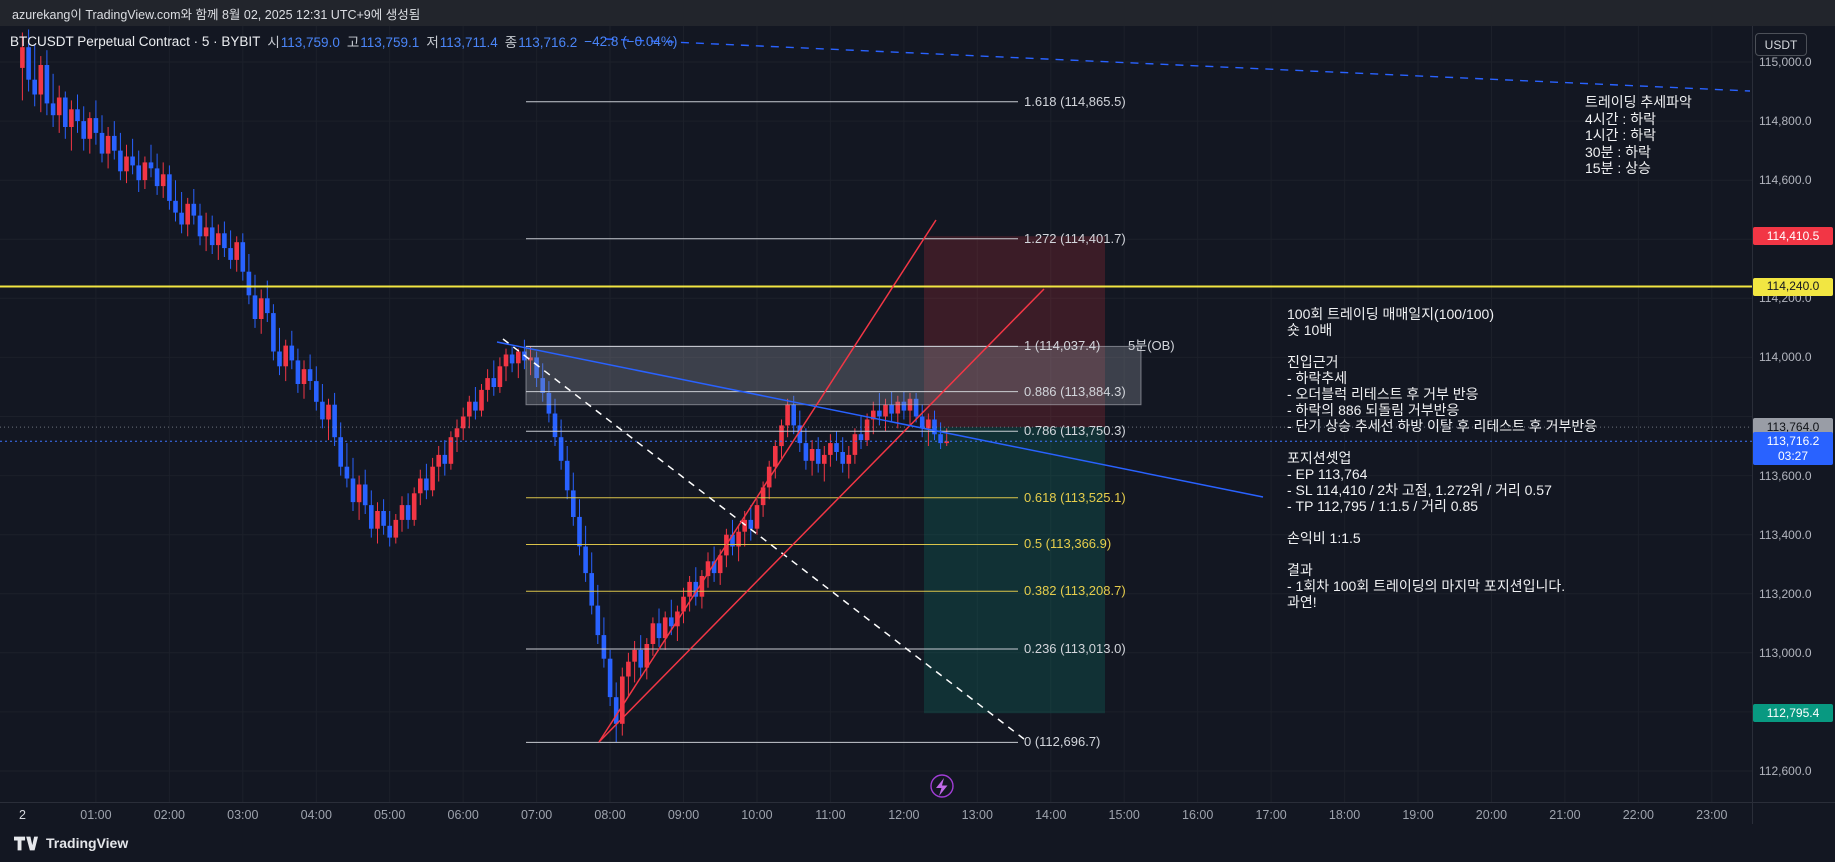 Image resolution: width=1835 pixels, height=862 pixels. I want to click on ohlc-open: 시113,759.0, so click(303, 41).